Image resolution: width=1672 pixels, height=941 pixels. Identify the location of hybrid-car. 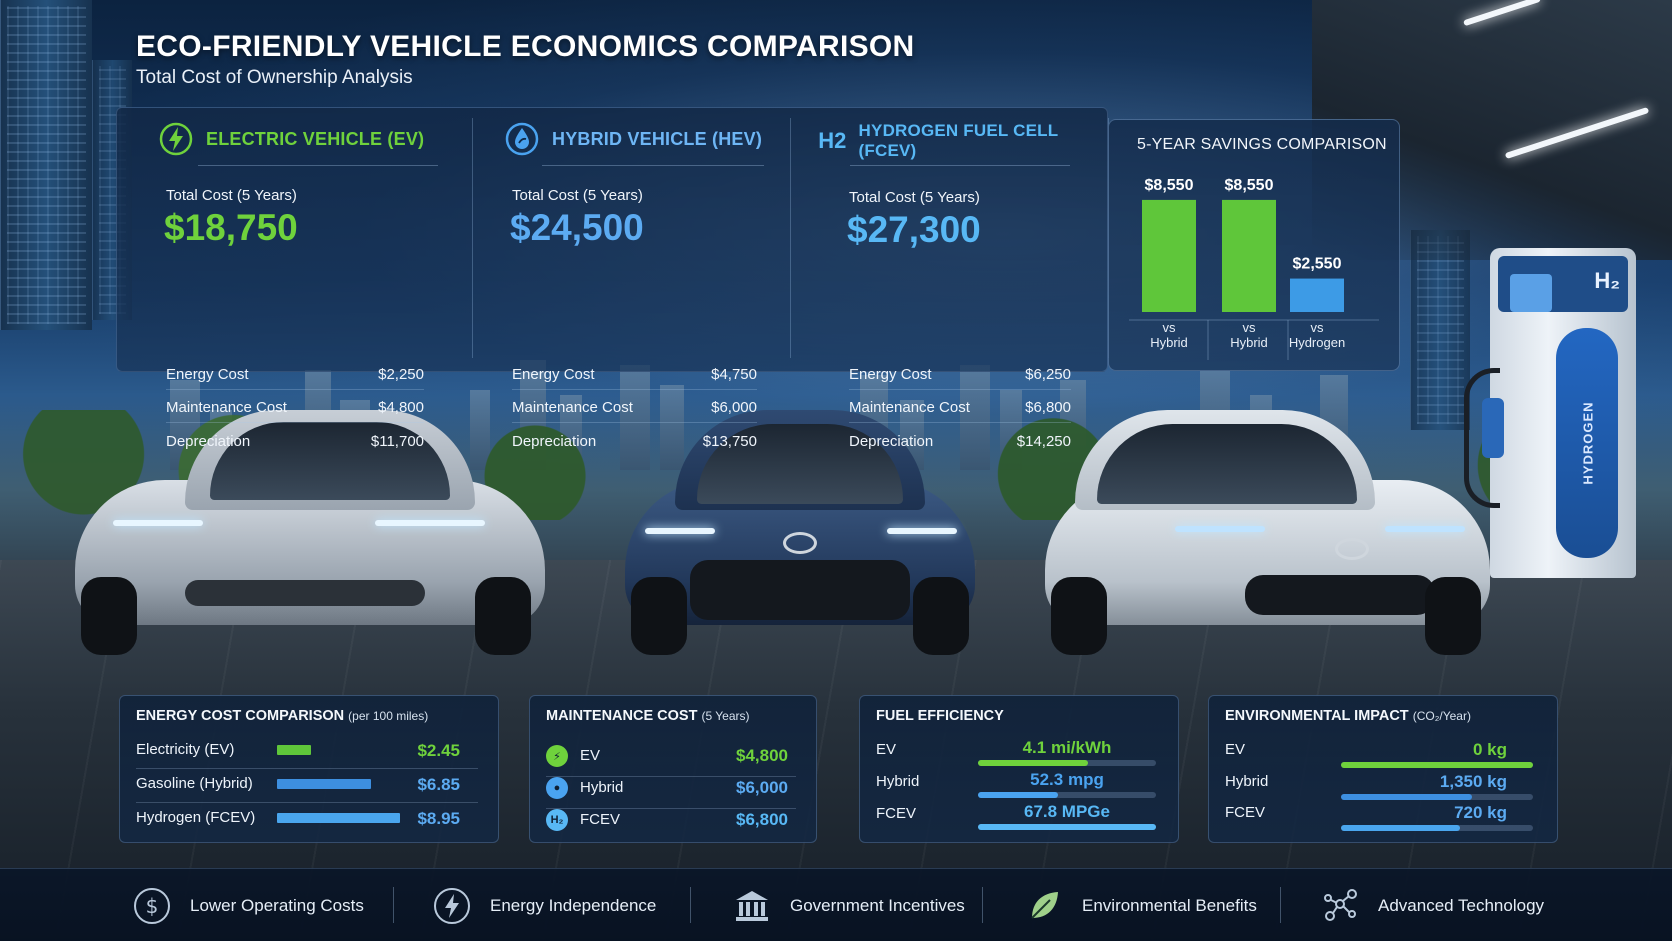
(800, 532).